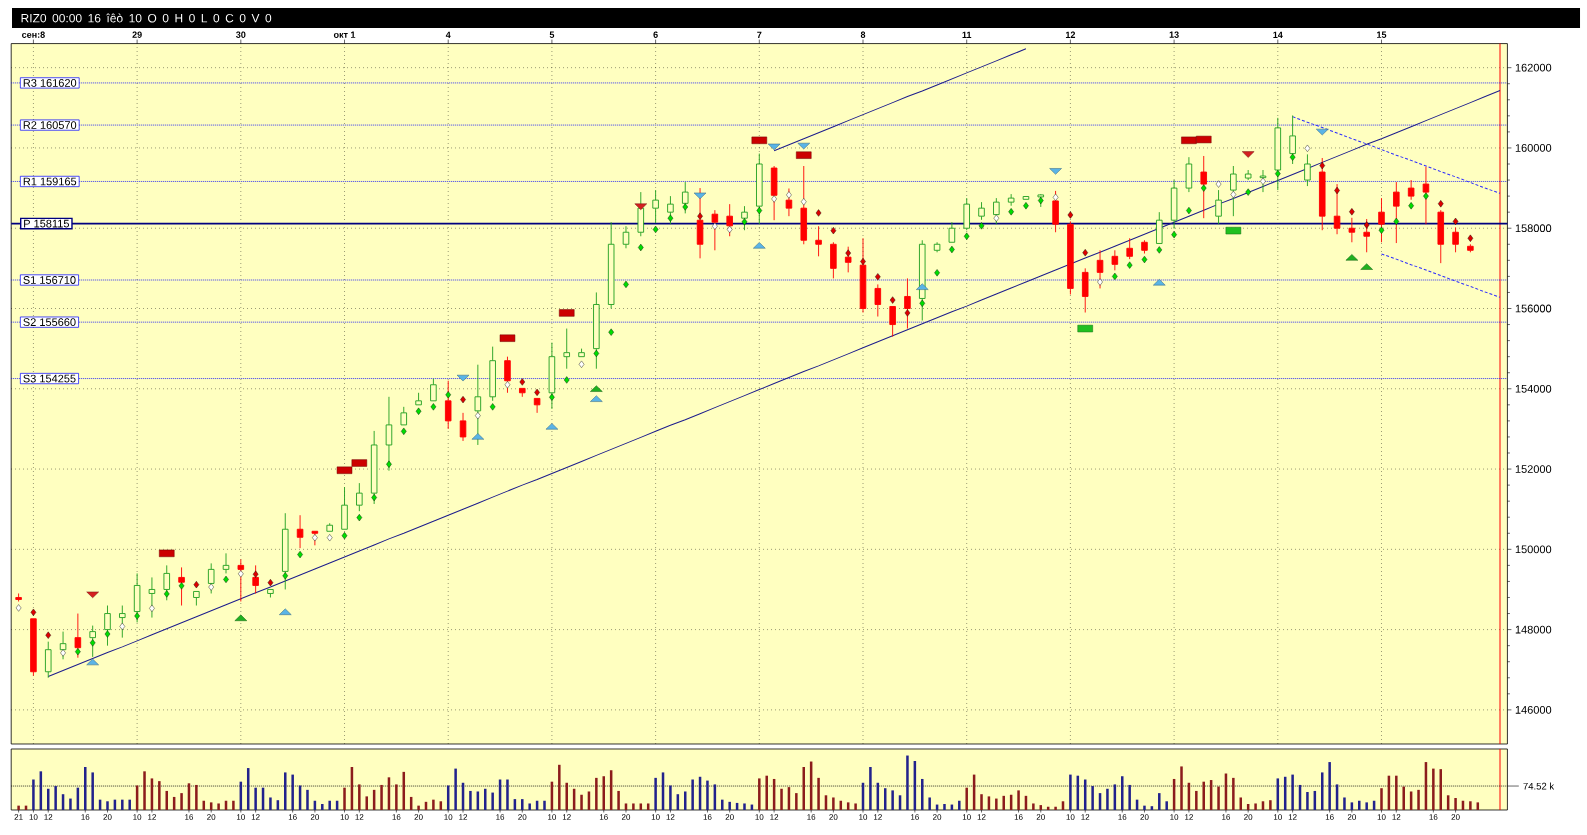 This screenshot has width=1587, height=835. Describe the element at coordinates (47, 223) in the screenshot. I see `ref-line-label: P 158115` at that location.